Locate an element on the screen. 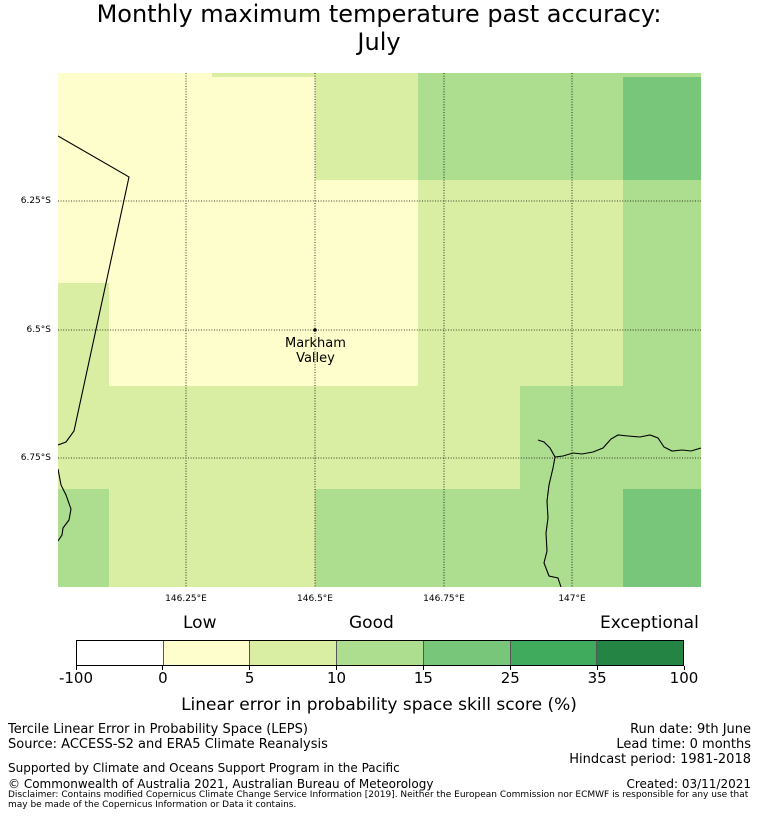  hindcast-text: Hindcast period: 1981-2018 is located at coordinates (660, 759).